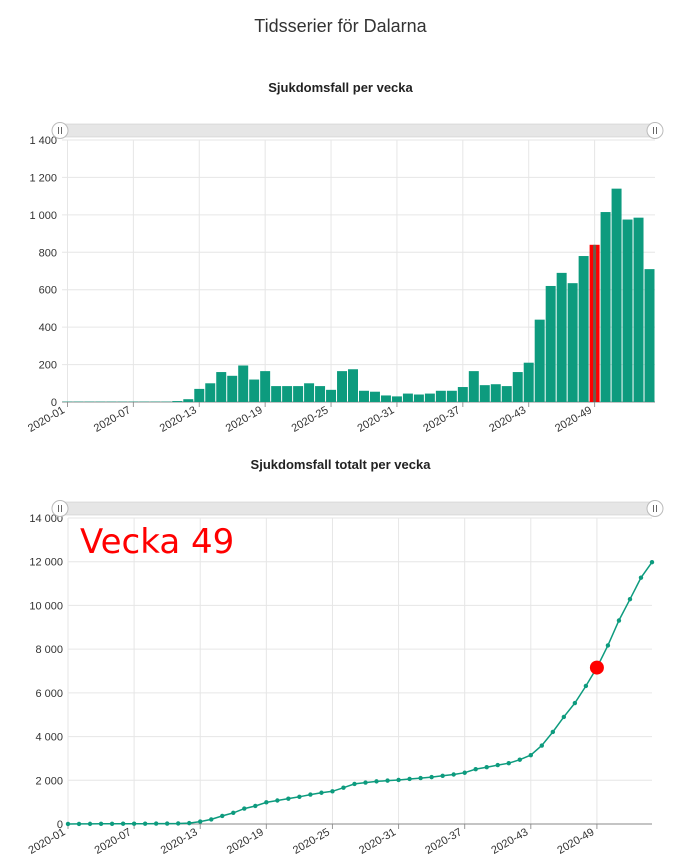 This screenshot has height=867, width=681. What do you see at coordinates (60, 130) in the screenshot?
I see `weekly-navigator-left-handle` at bounding box center [60, 130].